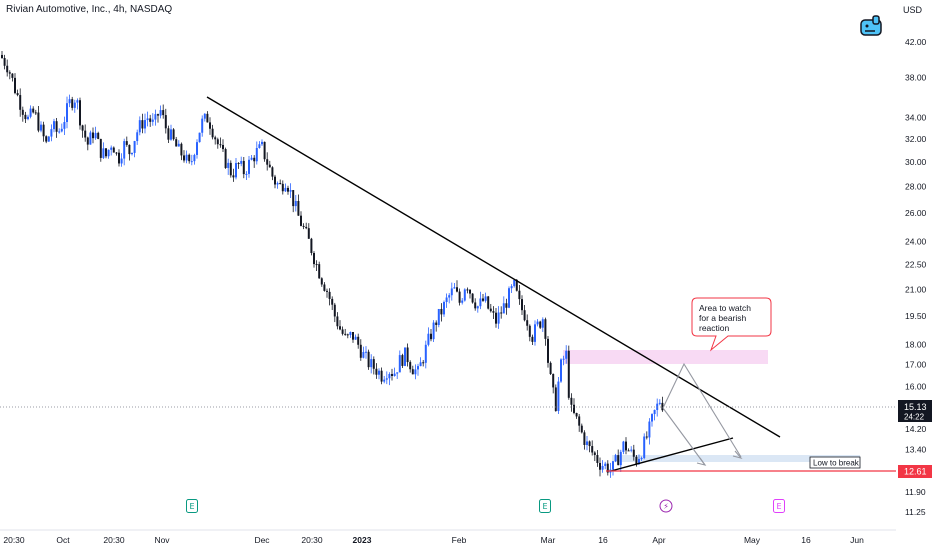  Describe the element at coordinates (725, 308) in the screenshot. I see `callout-line: Area to watch` at that location.